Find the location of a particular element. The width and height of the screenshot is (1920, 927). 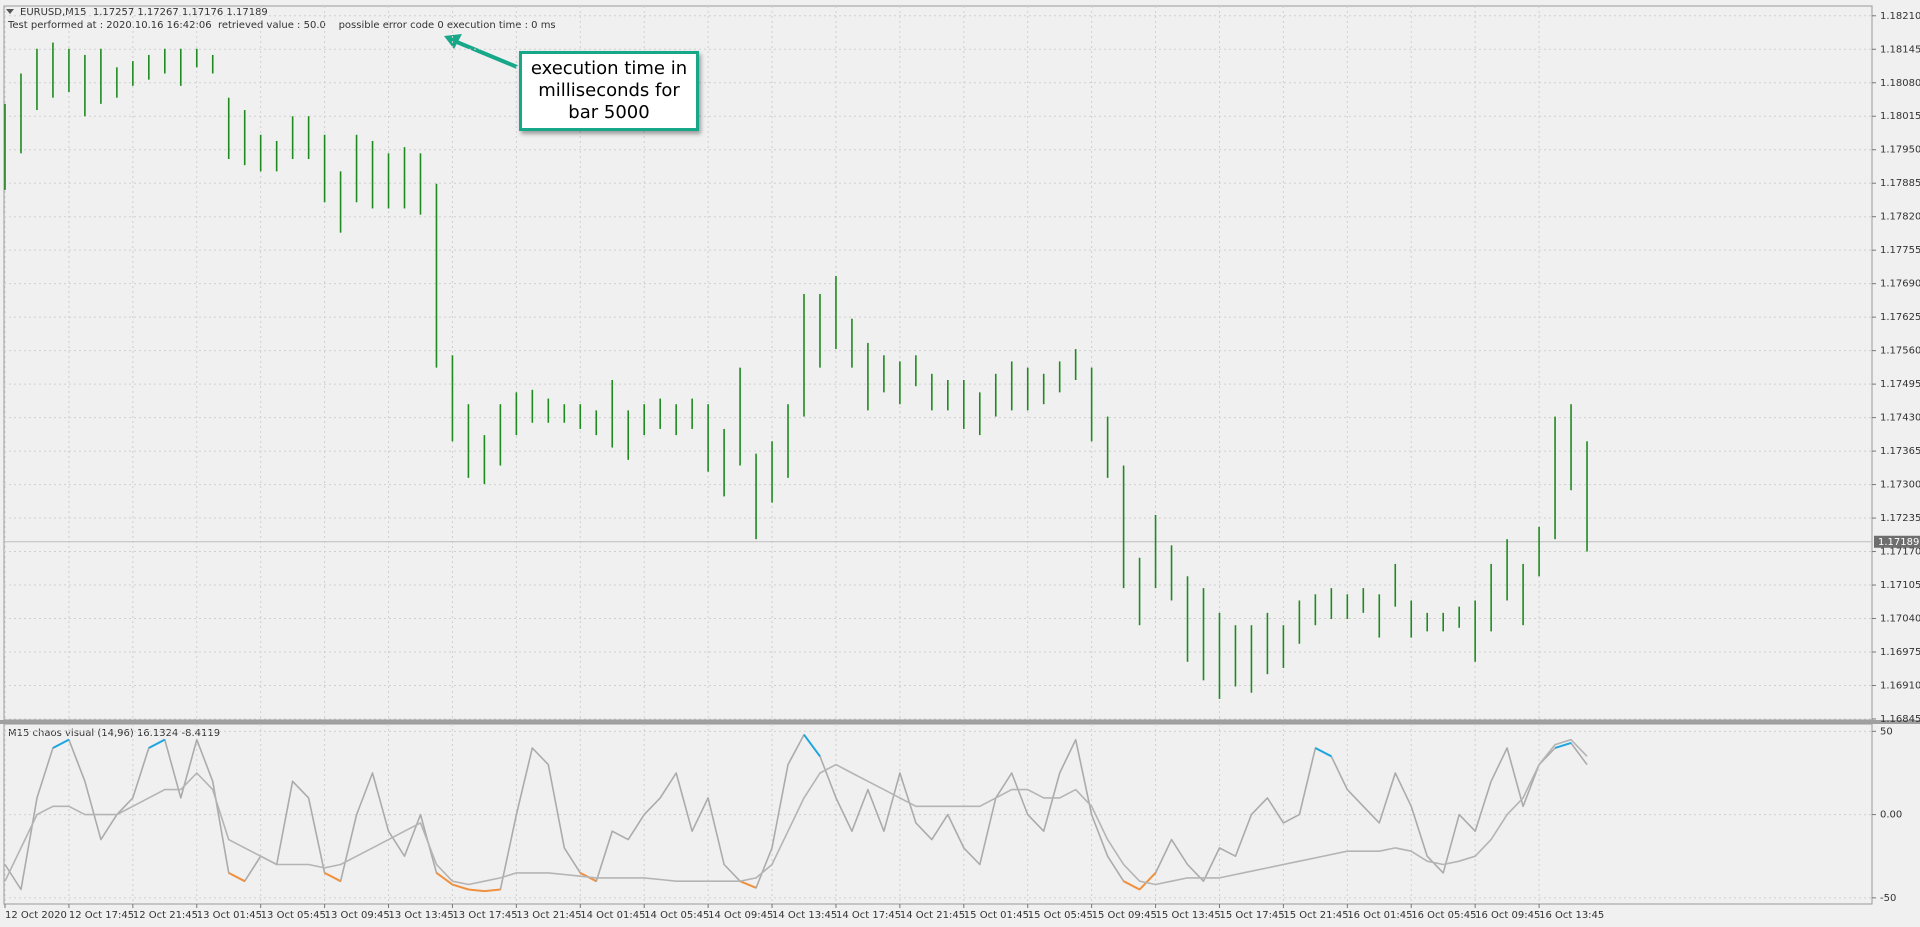

y-tick-label: 1.17885 is located at coordinates (1900, 183).